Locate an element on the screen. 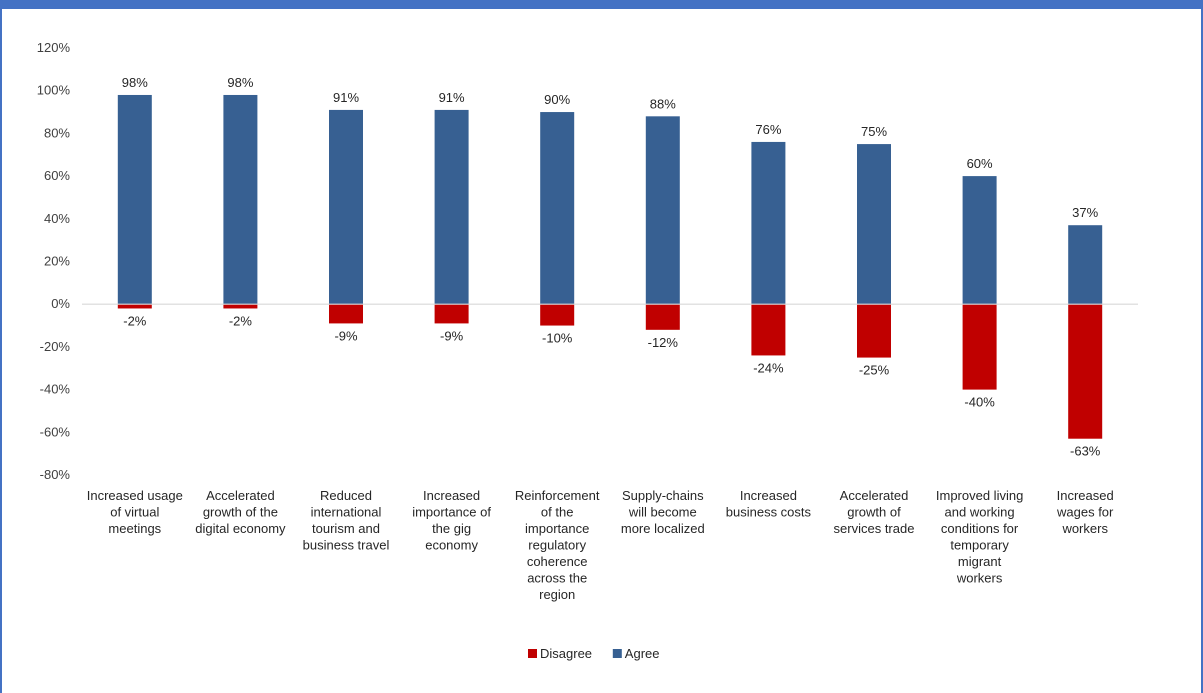 The height and width of the screenshot is (693, 1203). category-label: wages for is located at coordinates (1085, 512).